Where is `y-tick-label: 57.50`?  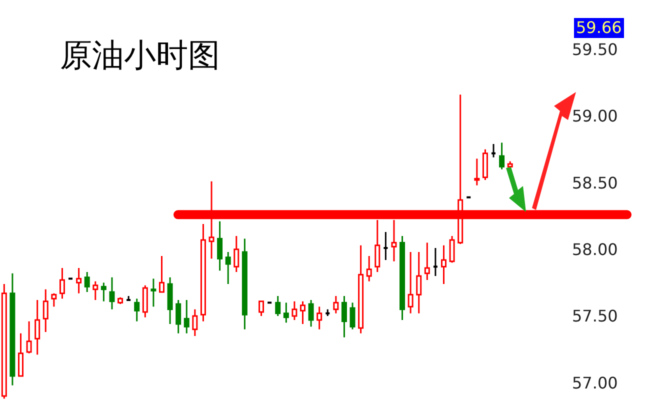 y-tick-label: 57.50 is located at coordinates (595, 316).